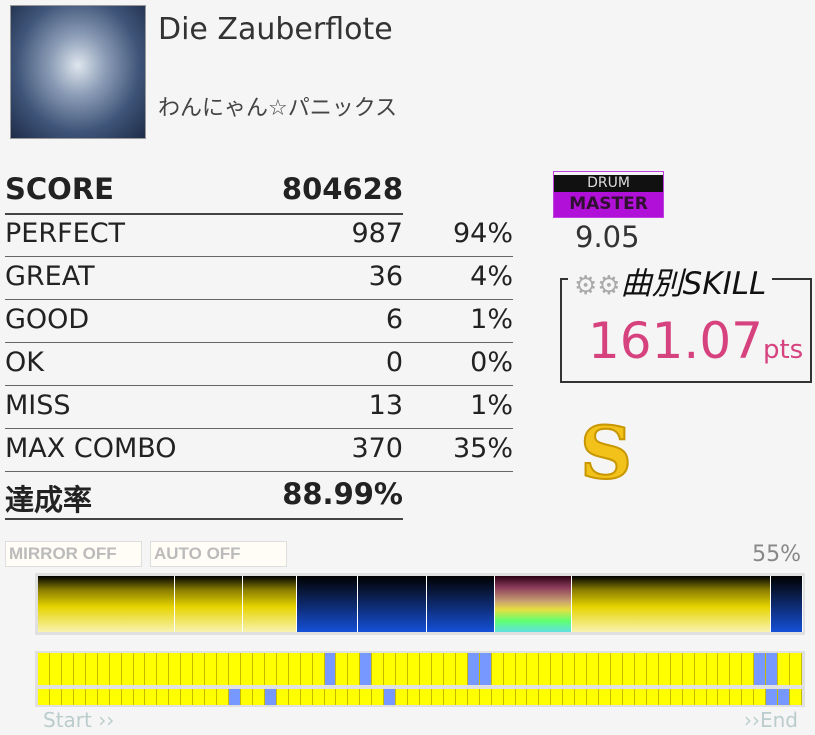 The image size is (815, 735). Describe the element at coordinates (770, 720) in the screenshot. I see `end-label: ››End` at that location.